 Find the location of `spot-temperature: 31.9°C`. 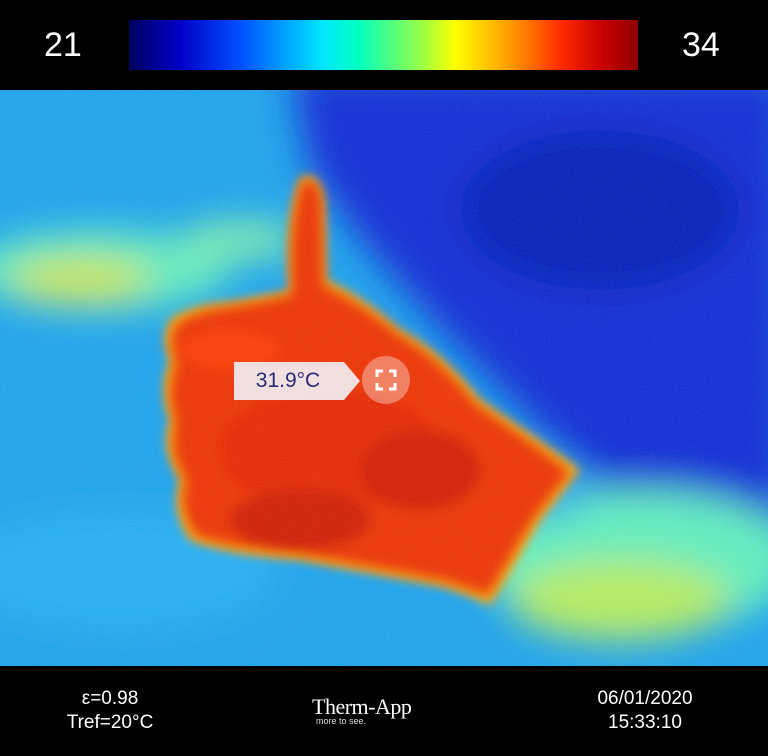

spot-temperature: 31.9°C is located at coordinates (288, 380).